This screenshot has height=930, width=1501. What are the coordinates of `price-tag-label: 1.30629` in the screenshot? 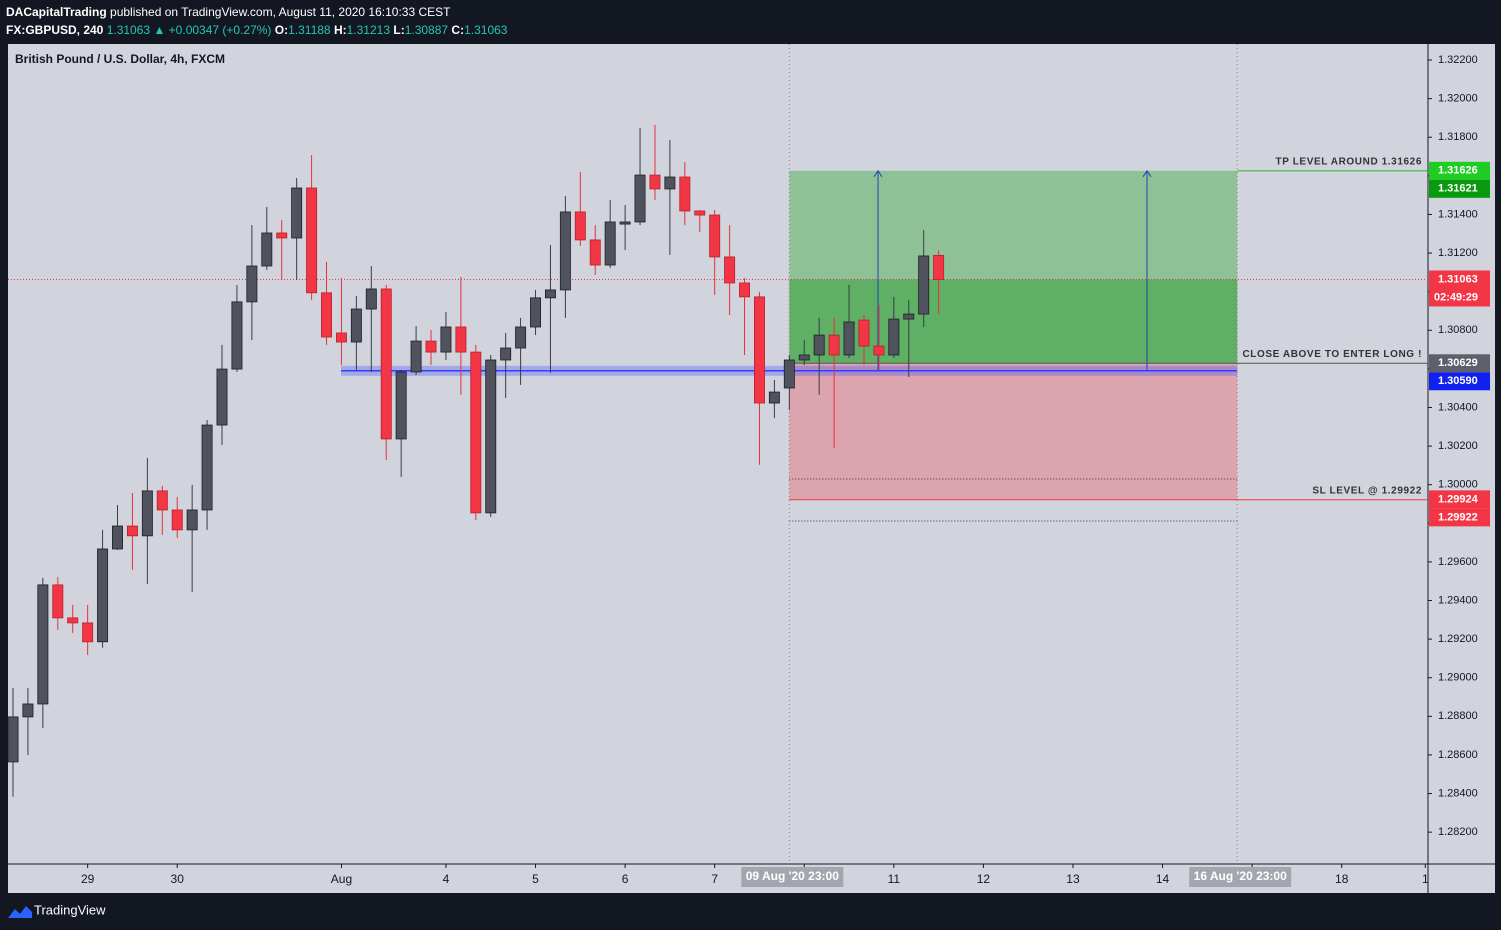 It's located at (1458, 363).